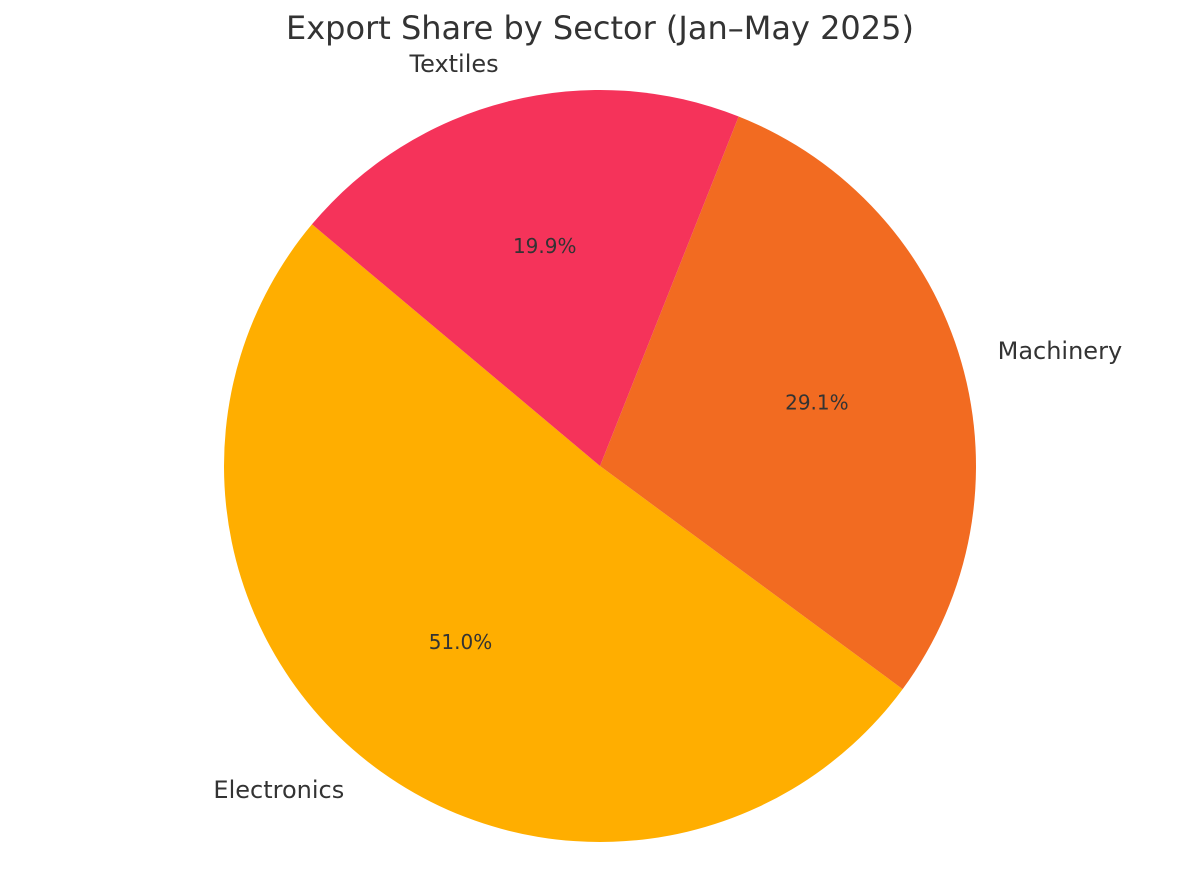 The height and width of the screenshot is (896, 1200). Describe the element at coordinates (454, 64) in the screenshot. I see `slice-label: Textiles` at that location.